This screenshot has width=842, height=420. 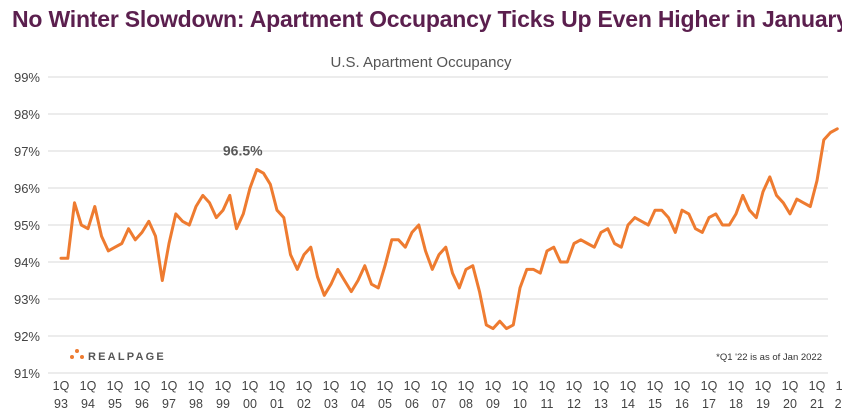 I want to click on x-tick-label-year: 09, so click(x=493, y=404).